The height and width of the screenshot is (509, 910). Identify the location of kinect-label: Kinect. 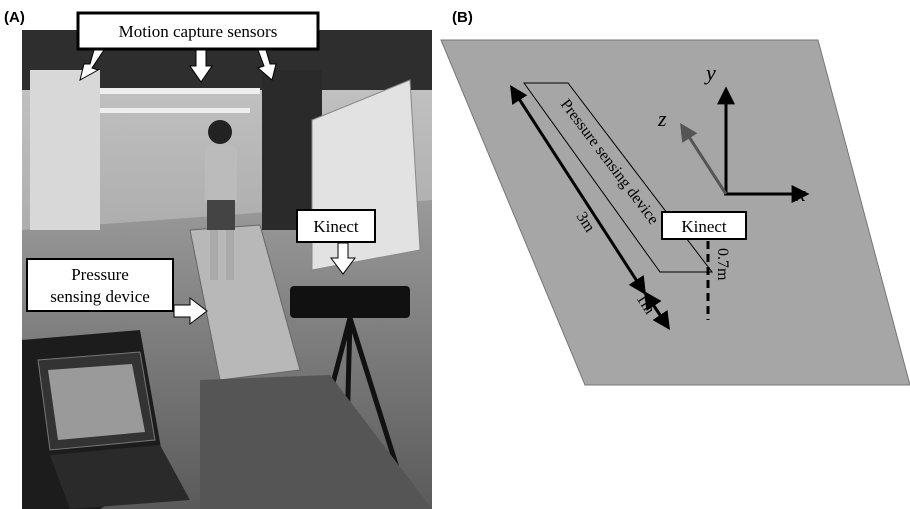
(704, 226).